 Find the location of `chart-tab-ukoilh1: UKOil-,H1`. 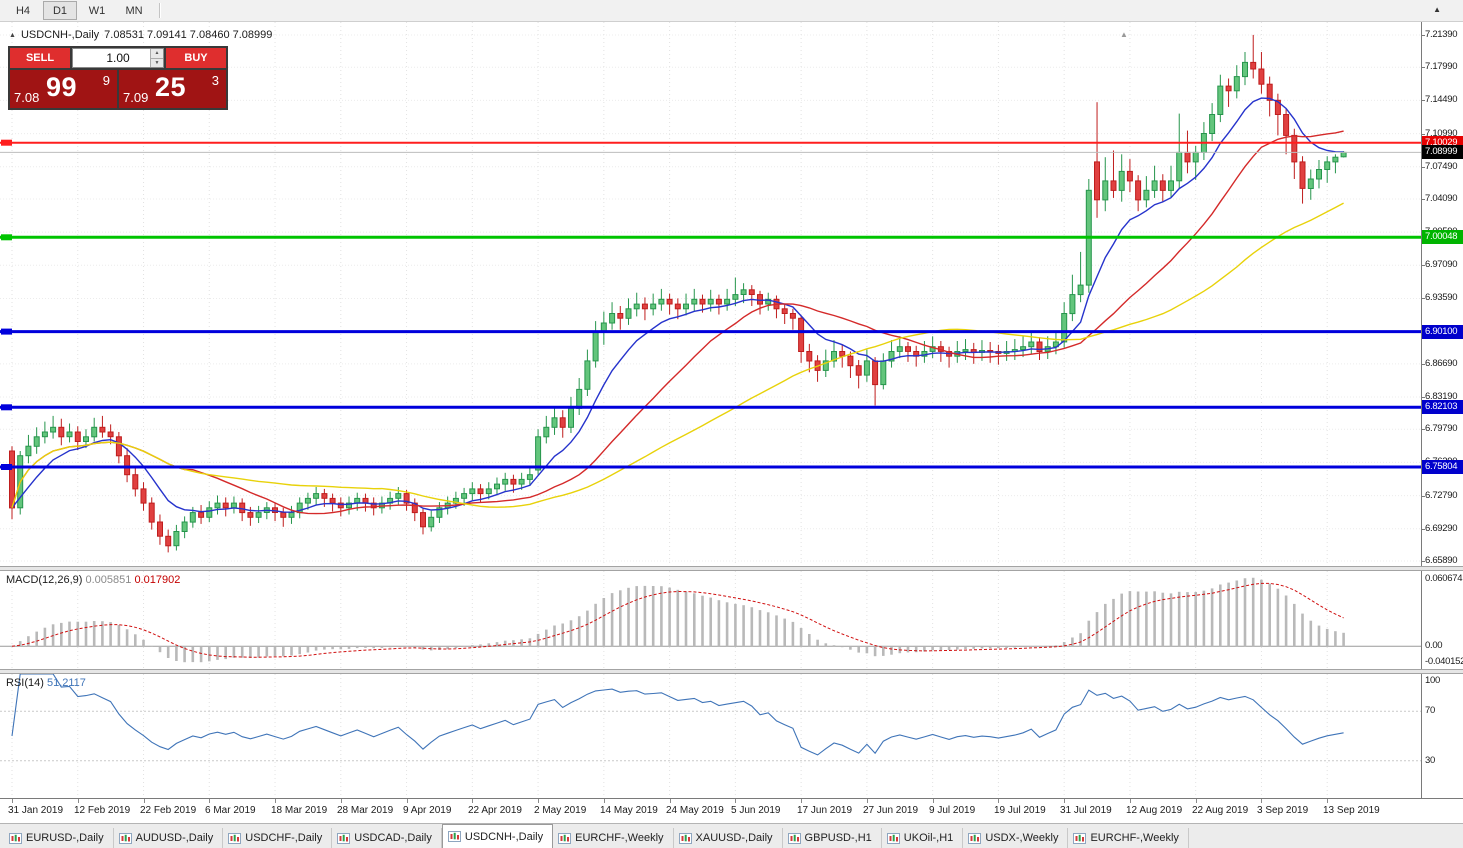

chart-tab-ukoilh1: UKOil-,H1 is located at coordinates (923, 838).